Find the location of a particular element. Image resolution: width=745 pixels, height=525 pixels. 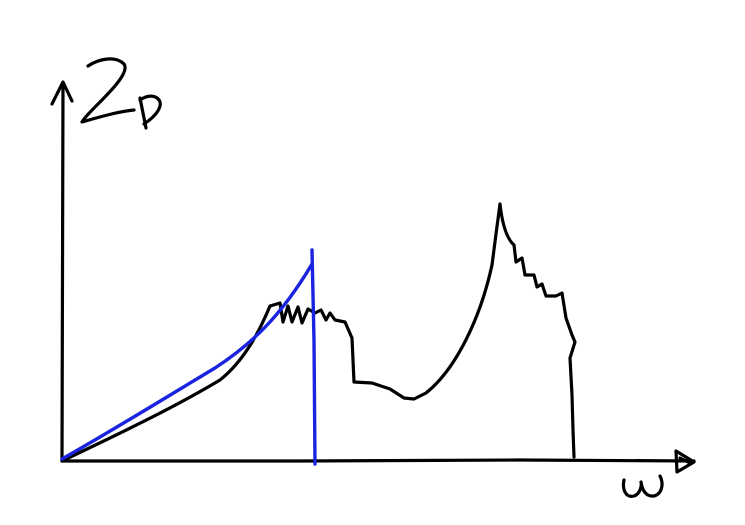

y-axis is located at coordinates (62, 271).